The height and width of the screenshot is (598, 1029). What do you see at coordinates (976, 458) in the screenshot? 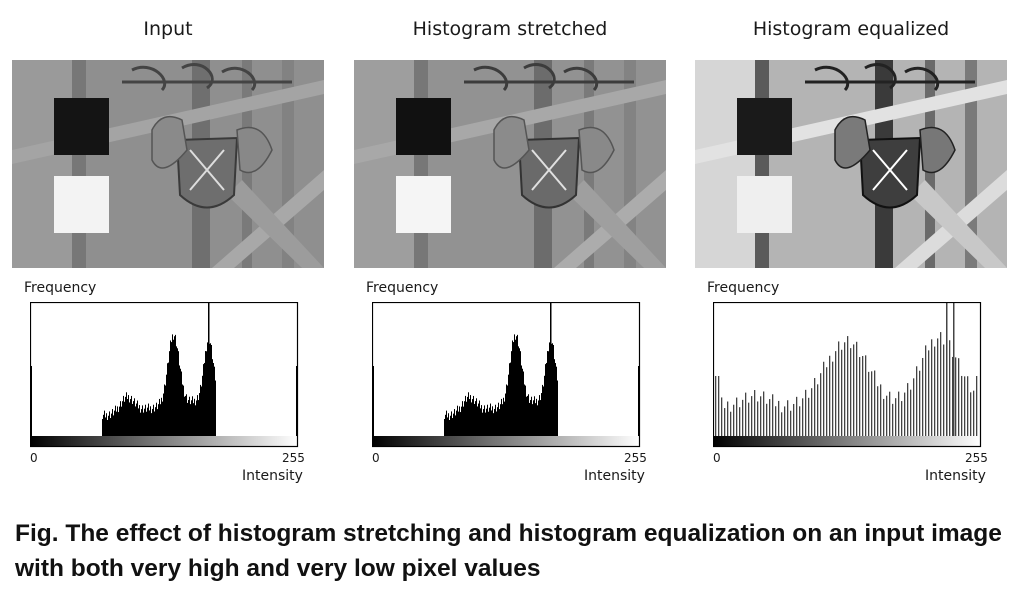
I see `x-tick-max: 255` at bounding box center [976, 458].